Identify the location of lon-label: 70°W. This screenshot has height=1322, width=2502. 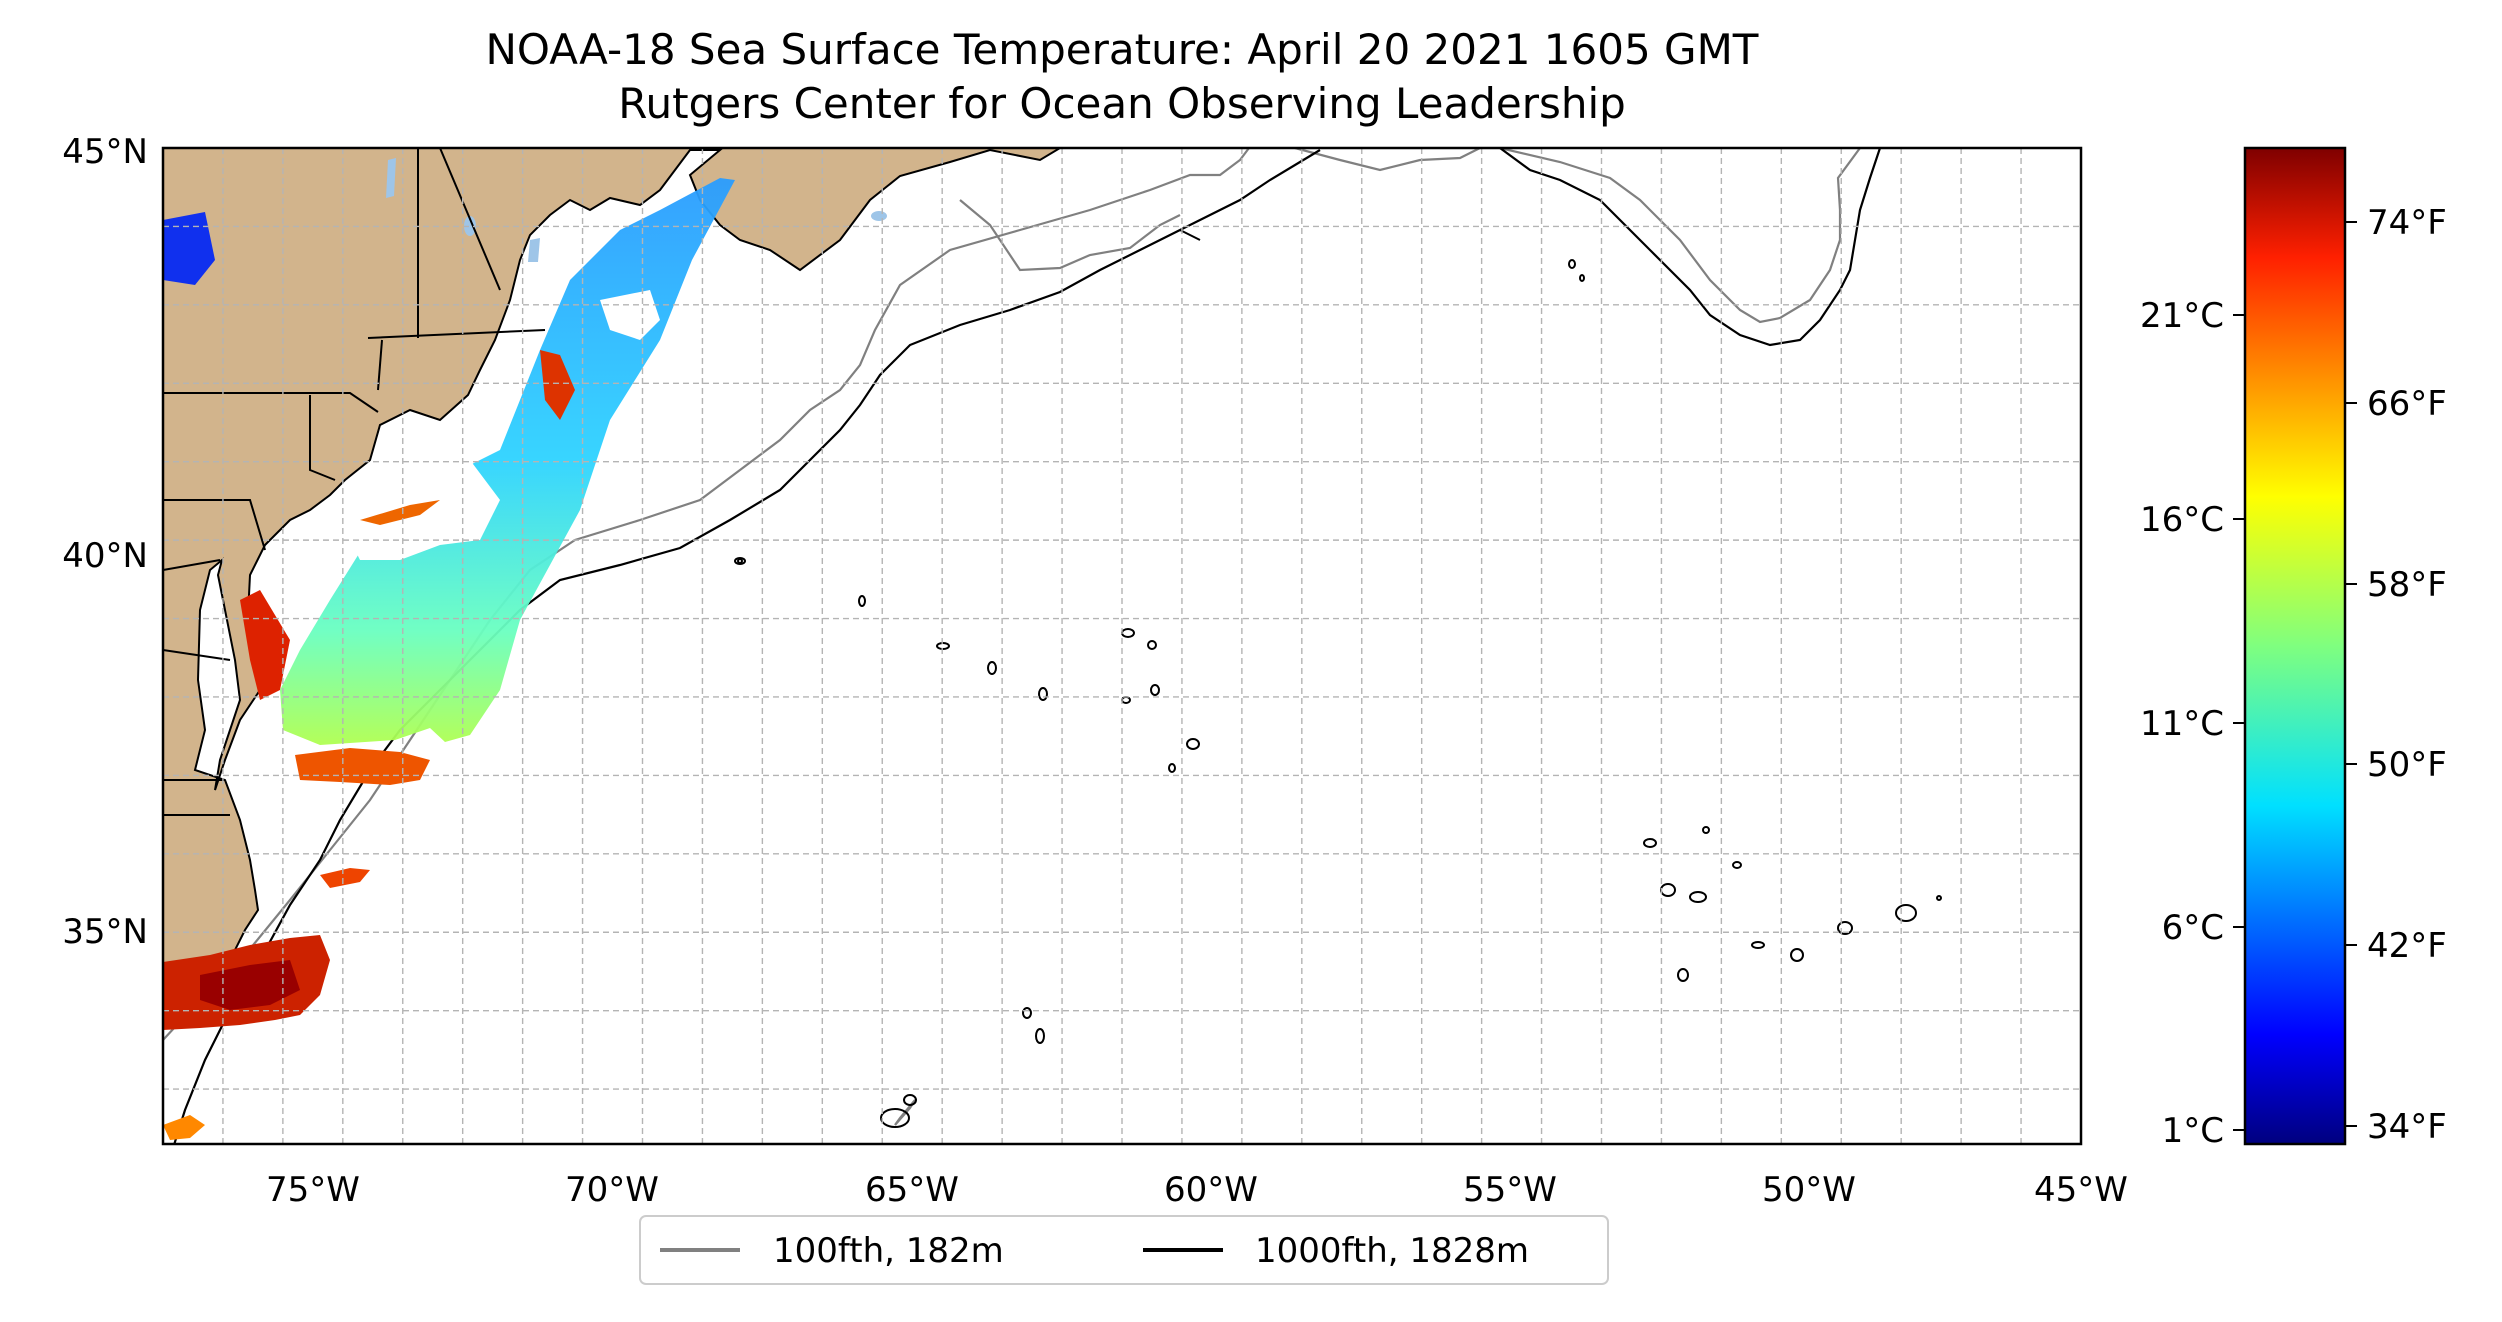
(612, 1190).